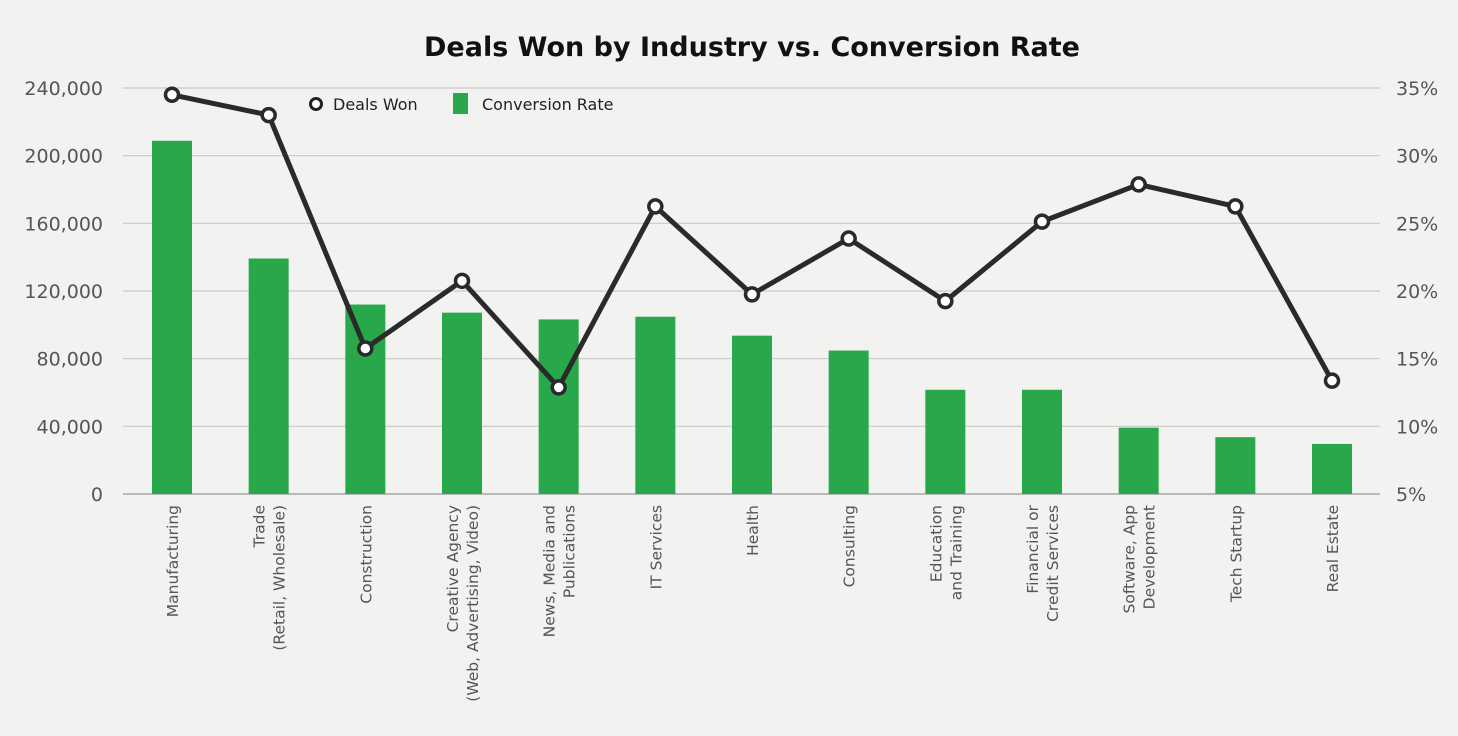 The image size is (1458, 736). Describe the element at coordinates (453, 568) in the screenshot. I see `x-category-label-line: Creative Agency` at that location.